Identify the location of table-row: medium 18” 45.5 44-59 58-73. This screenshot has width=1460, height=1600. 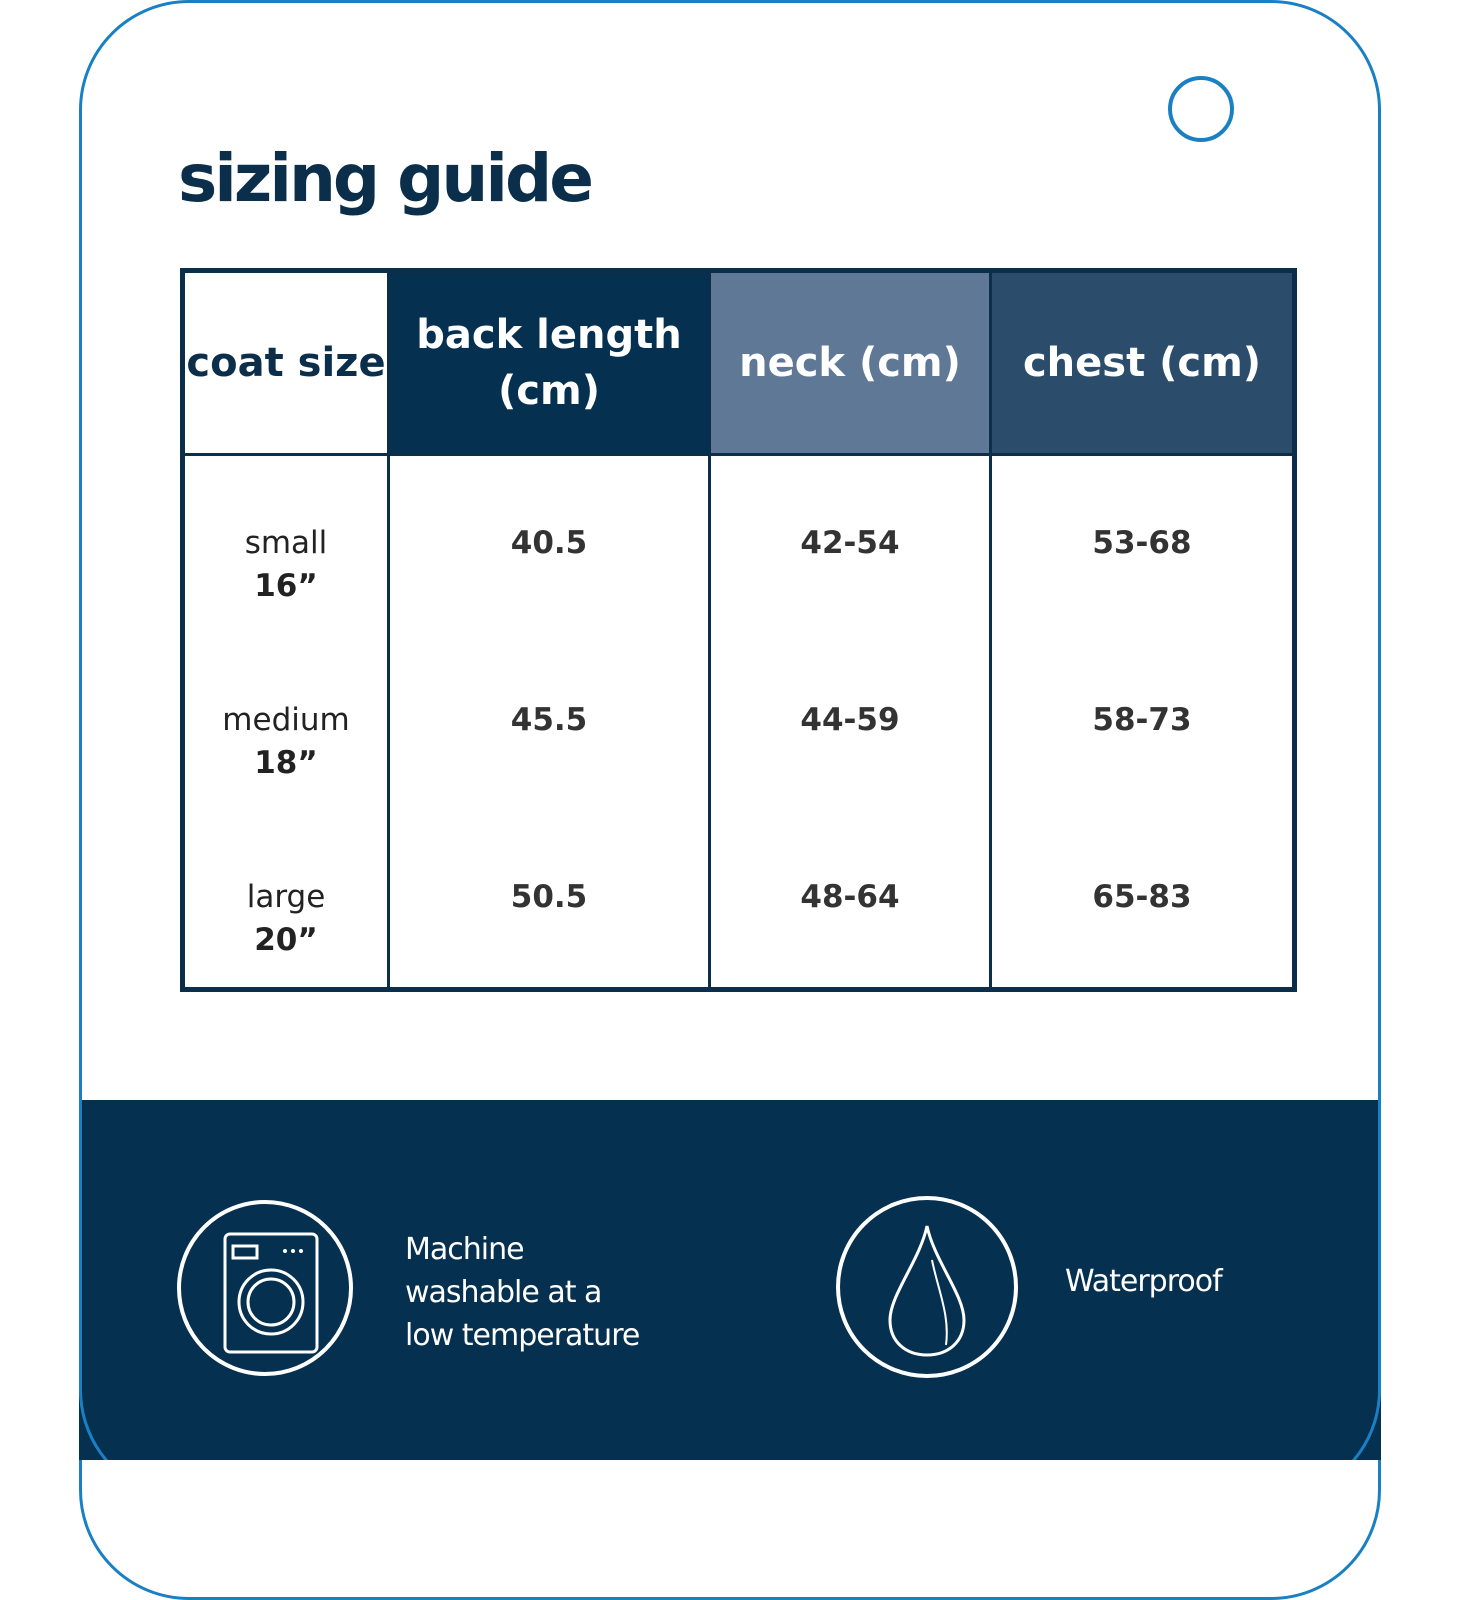
(738, 721).